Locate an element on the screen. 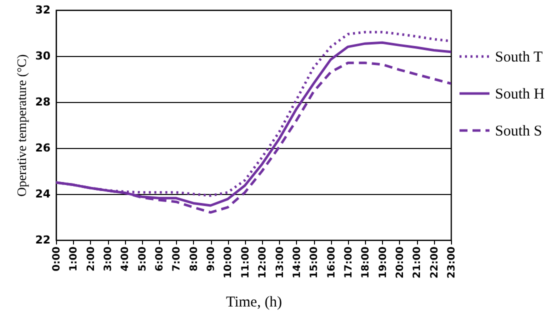 Image resolution: width=550 pixels, height=316 pixels. x-tick-label: 10:00 is located at coordinates (228, 262).